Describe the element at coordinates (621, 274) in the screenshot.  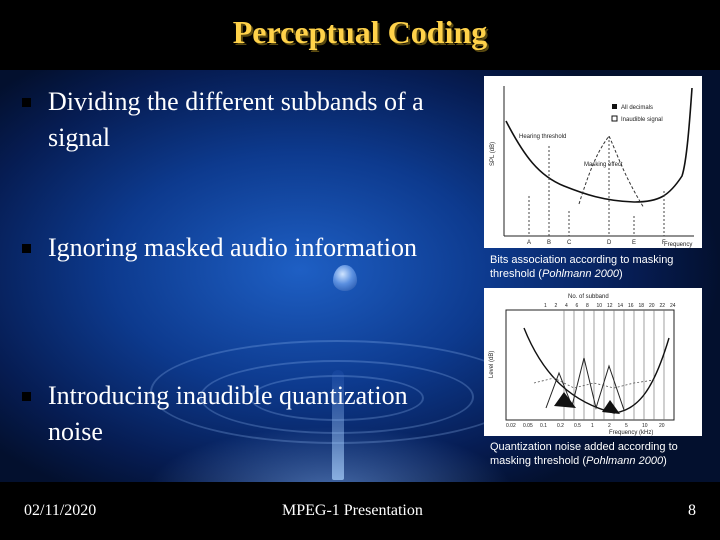
I see `figure1-caption-end: )` at that location.